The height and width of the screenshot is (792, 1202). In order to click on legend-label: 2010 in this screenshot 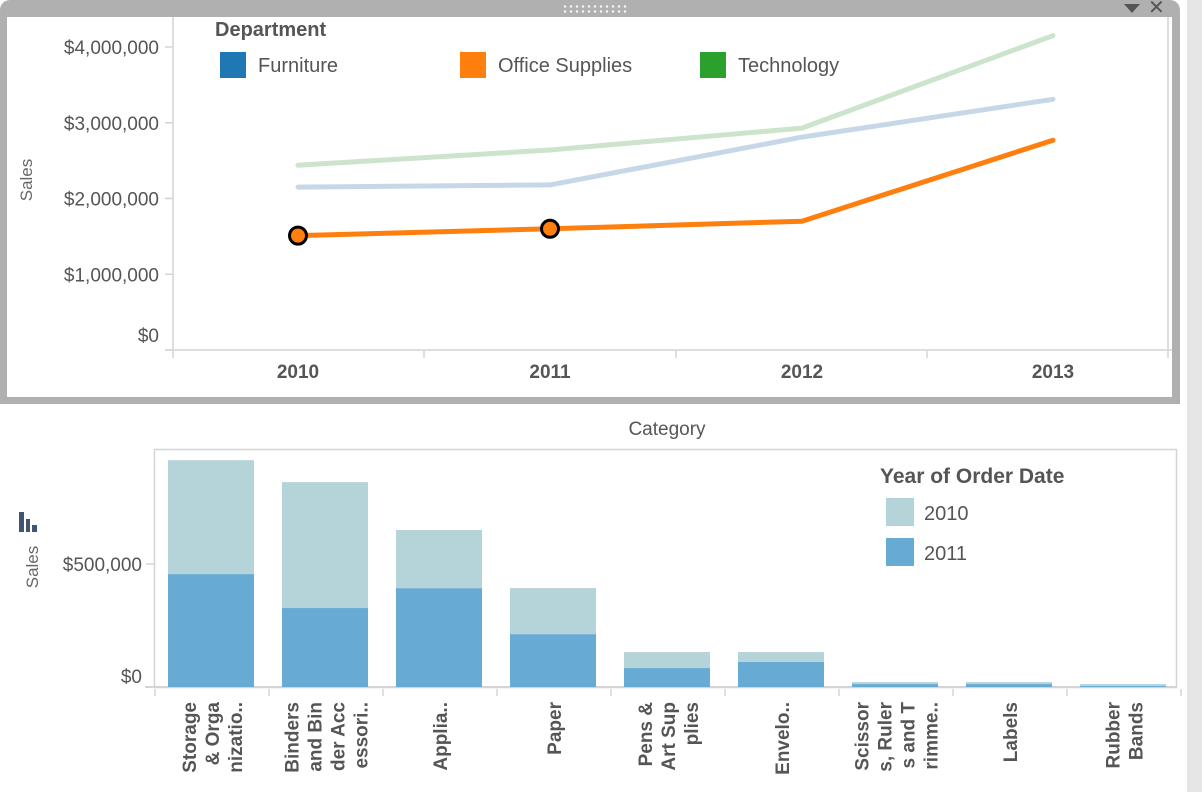, I will do `click(946, 514)`.